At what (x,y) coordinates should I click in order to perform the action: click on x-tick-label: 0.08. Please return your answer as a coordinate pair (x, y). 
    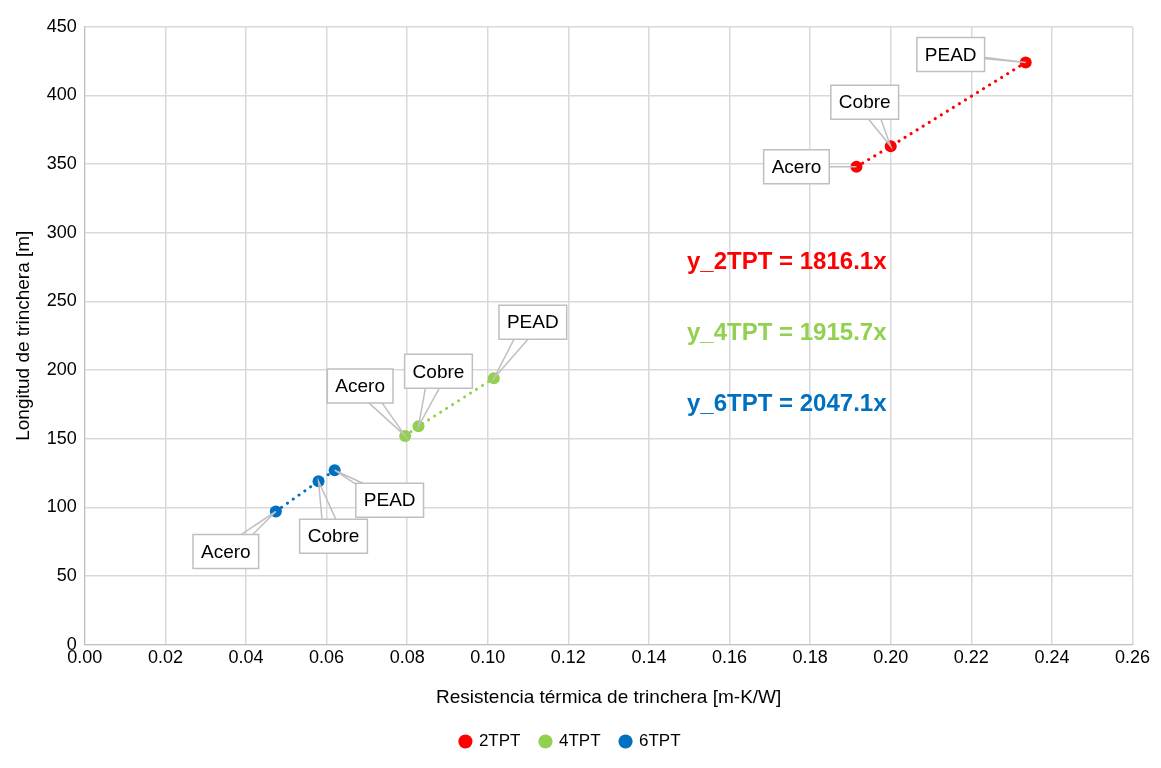
    Looking at the image, I should click on (407, 657).